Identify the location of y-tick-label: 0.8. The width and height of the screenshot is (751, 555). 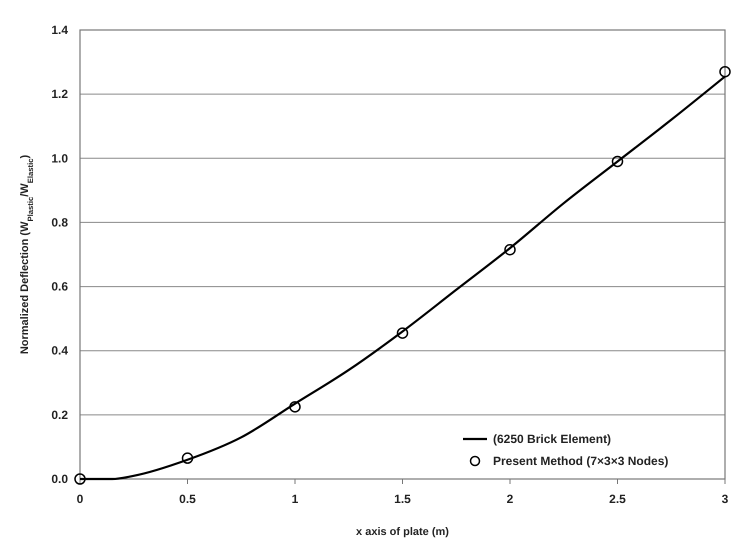
(59, 222).